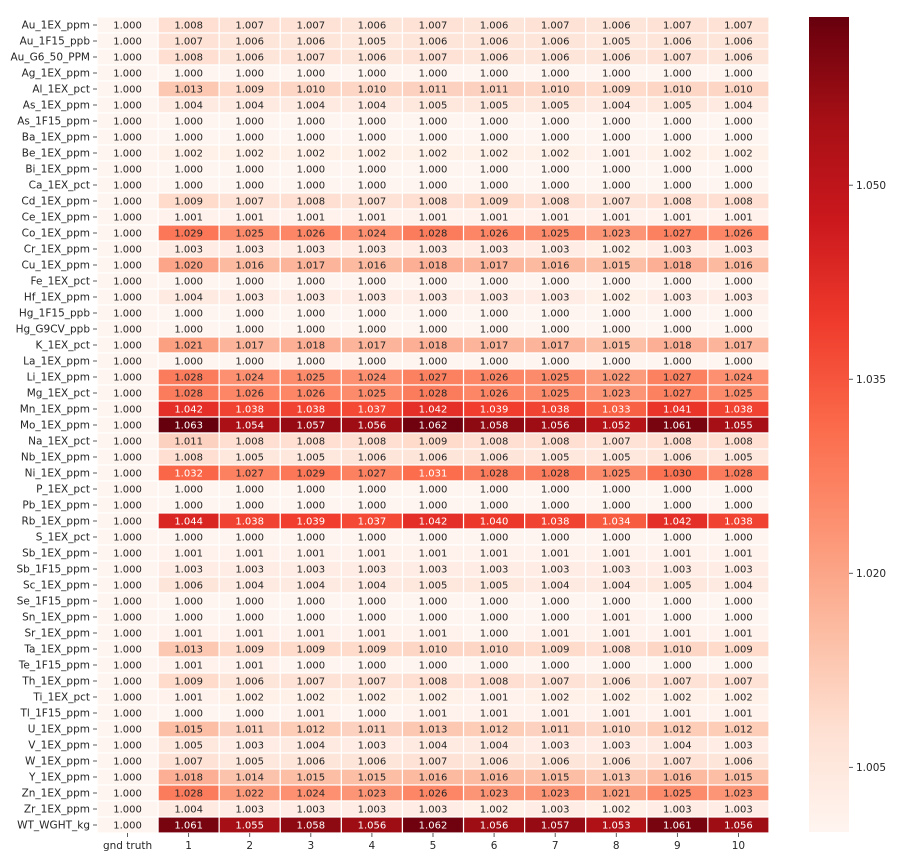 The width and height of the screenshot is (899, 864). What do you see at coordinates (871, 574) in the screenshot?
I see `colorbar-tick-label: 1.020` at bounding box center [871, 574].